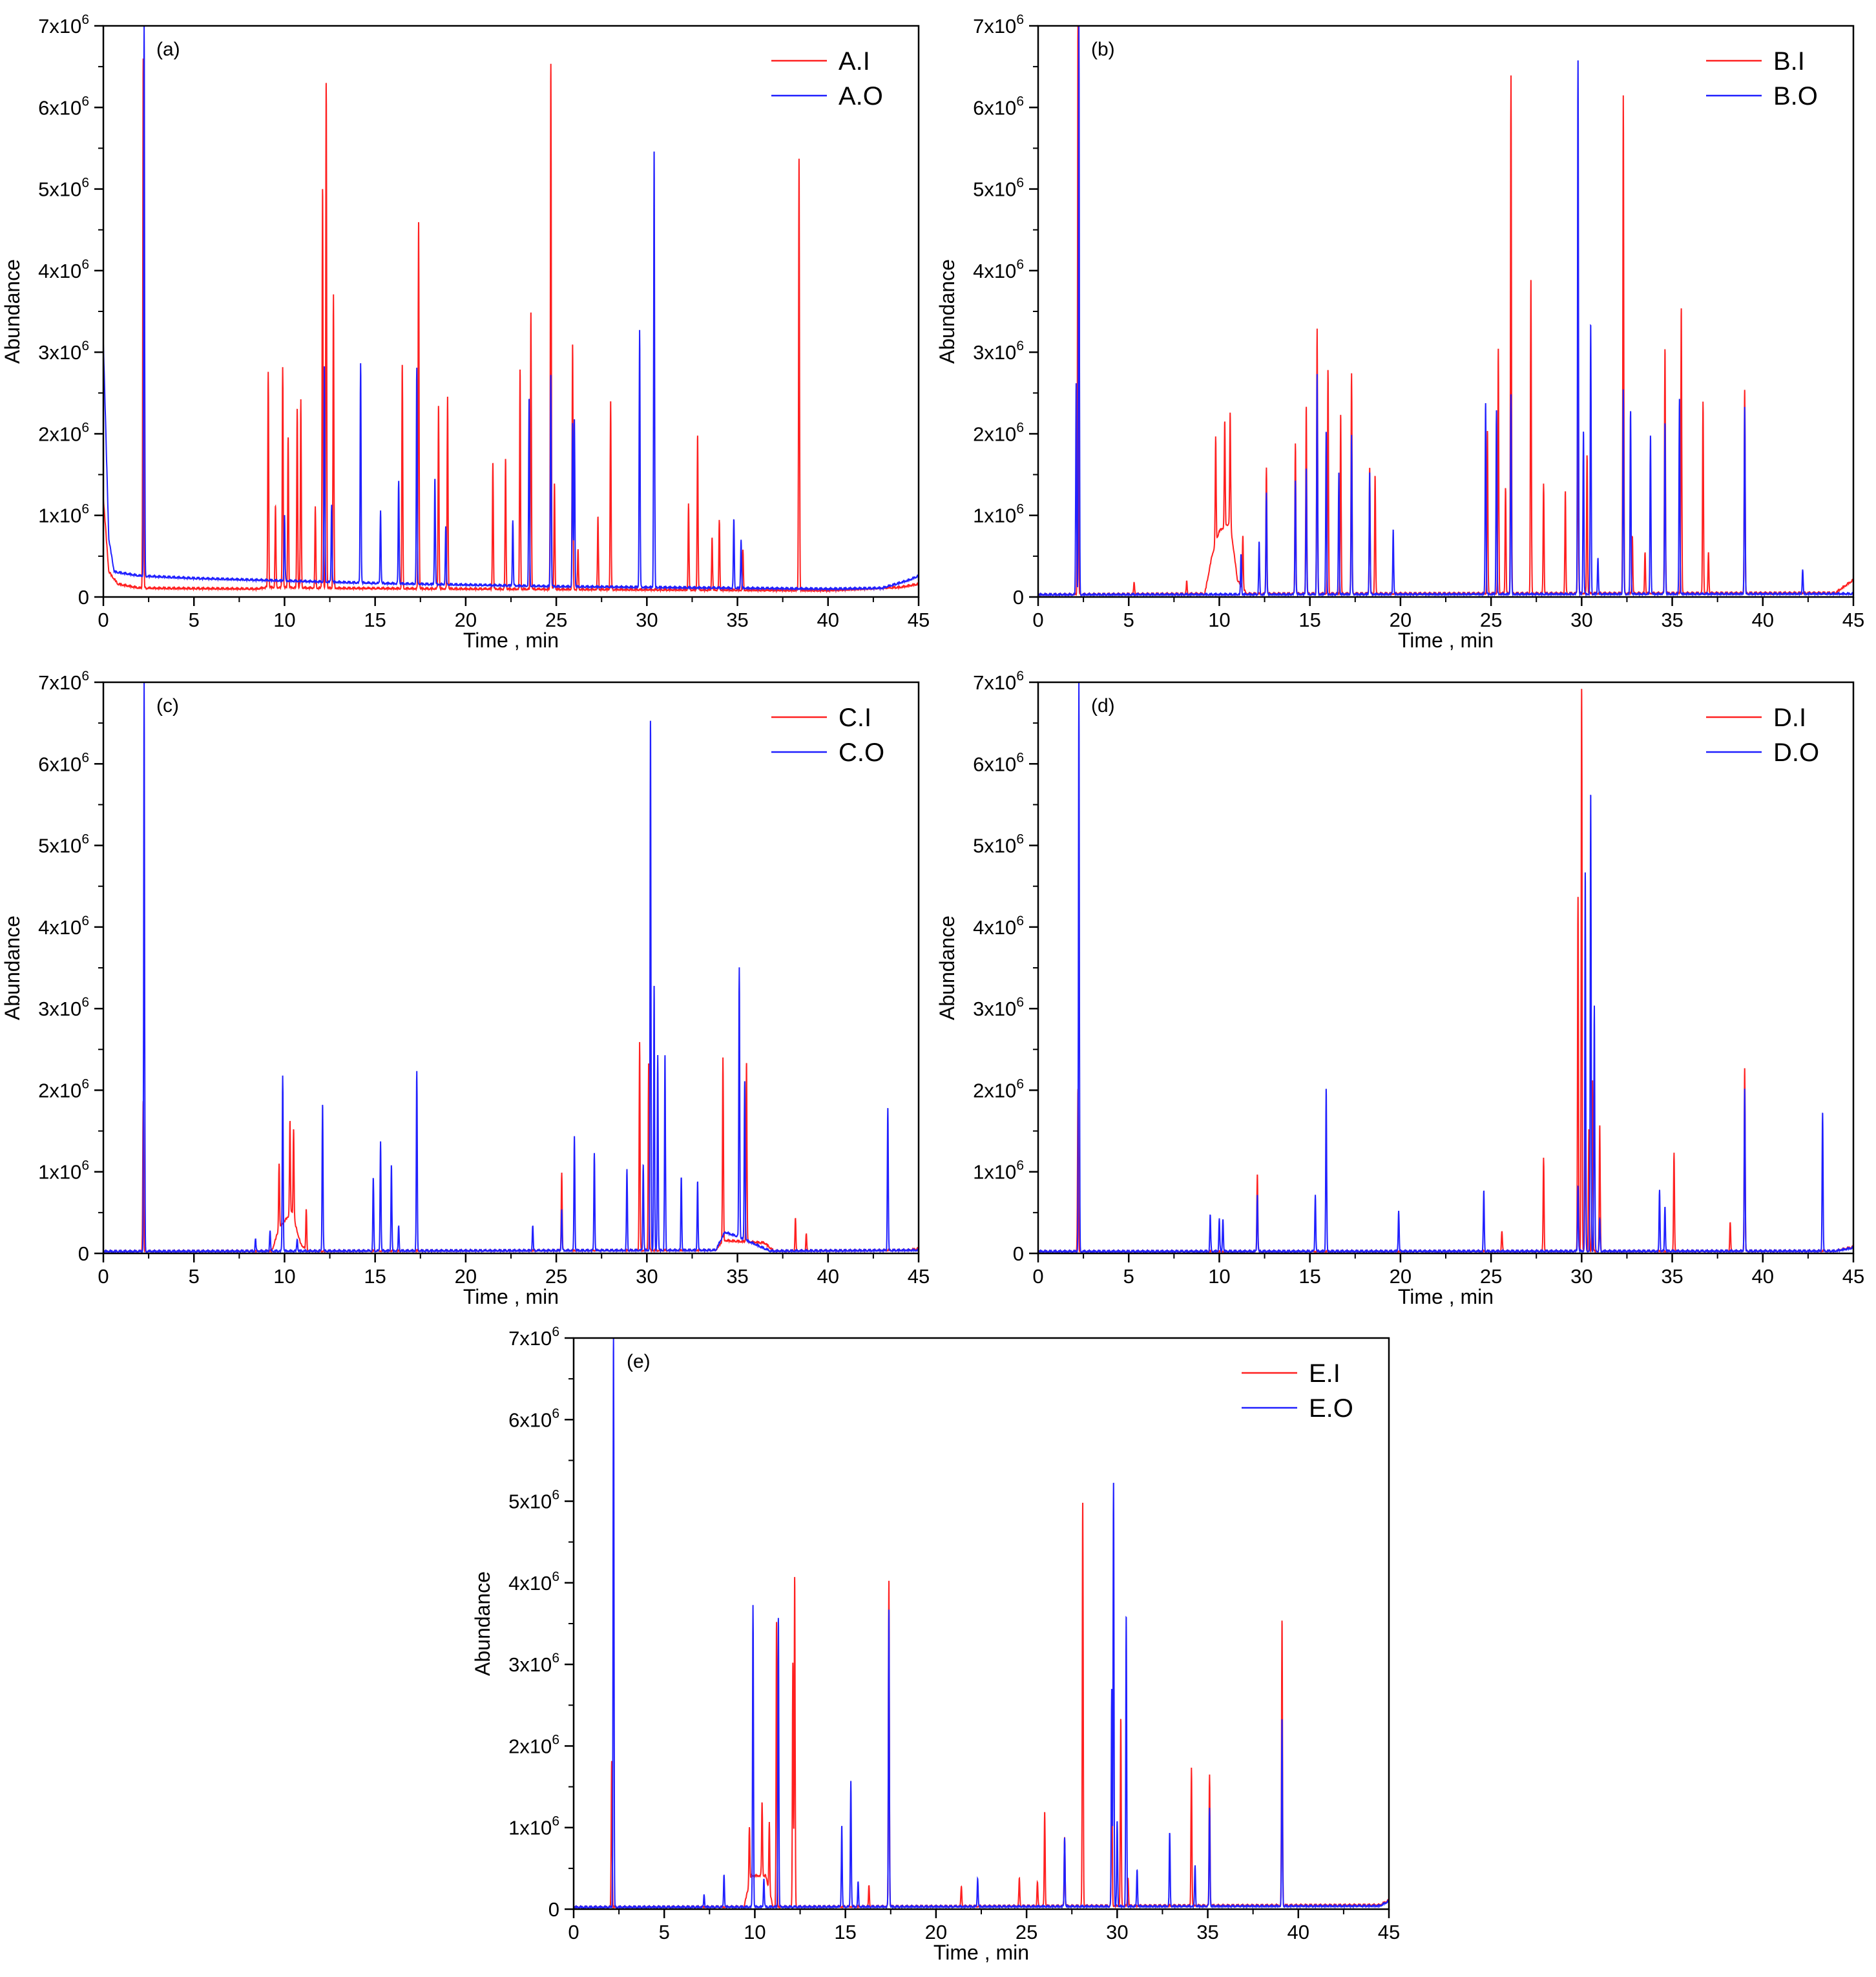 The width and height of the screenshot is (1876, 1977). What do you see at coordinates (1790, 718) in the screenshot?
I see `legend-label: D.I` at bounding box center [1790, 718].